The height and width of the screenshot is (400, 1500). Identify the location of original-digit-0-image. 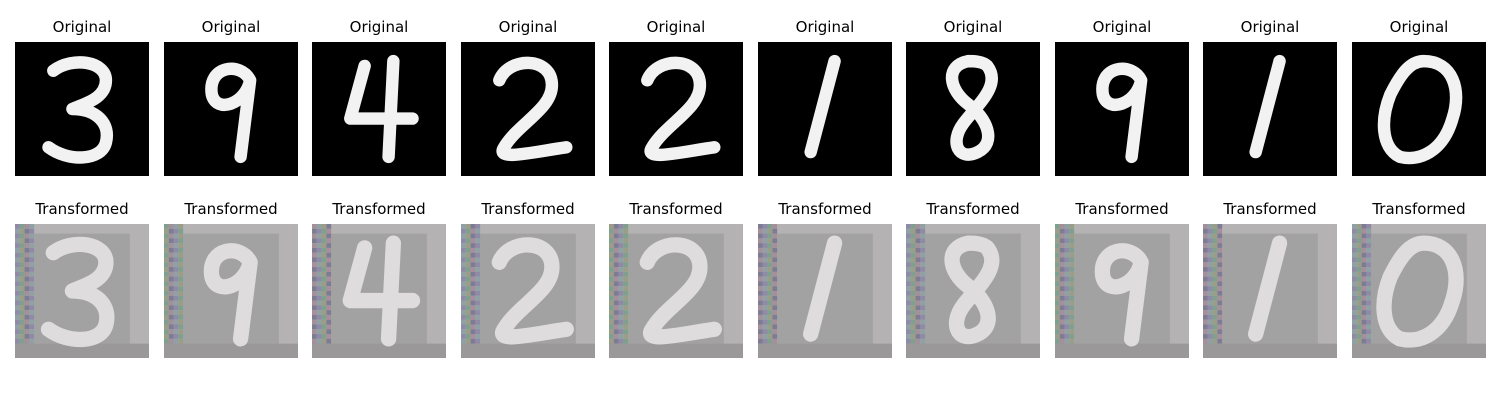
(1419, 109).